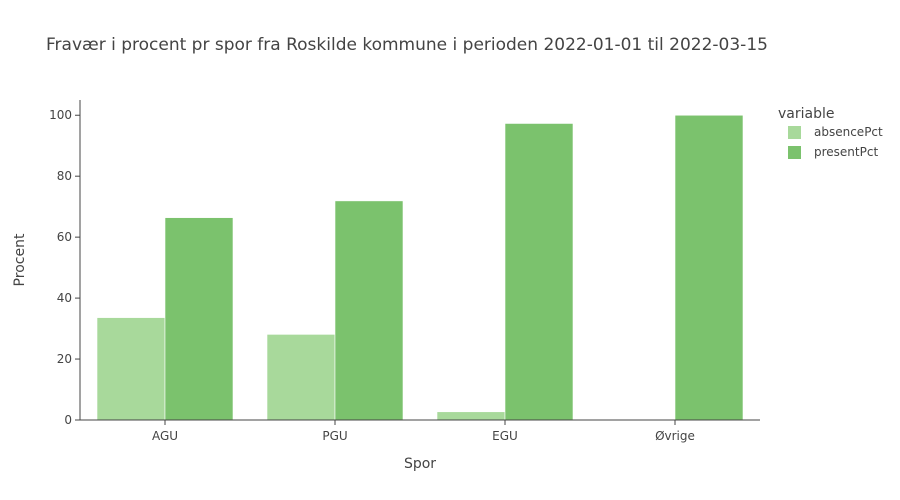  Describe the element at coordinates (675, 436) in the screenshot. I see `x-tick-label: Øvrige` at that location.